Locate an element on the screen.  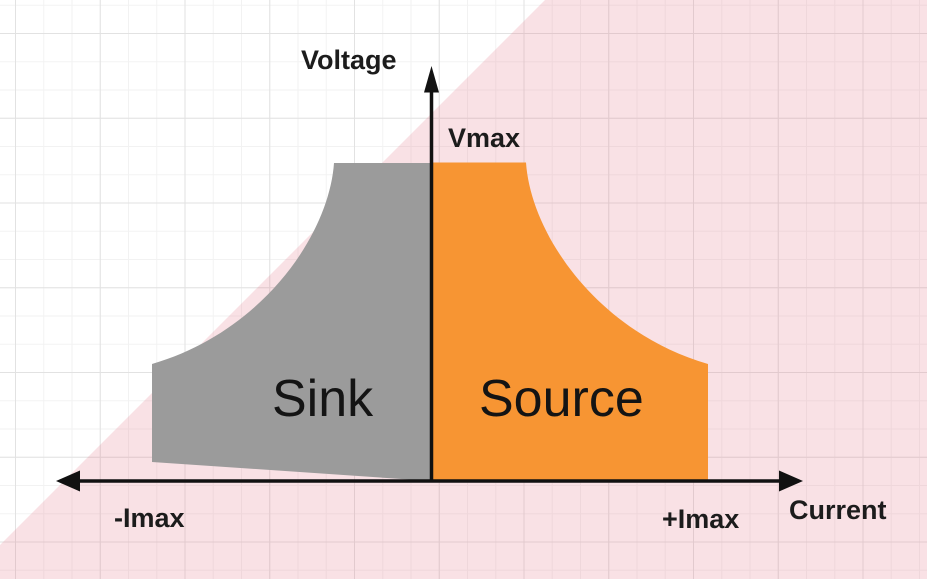
vmax-tick-label: Vmax is located at coordinates (484, 138).